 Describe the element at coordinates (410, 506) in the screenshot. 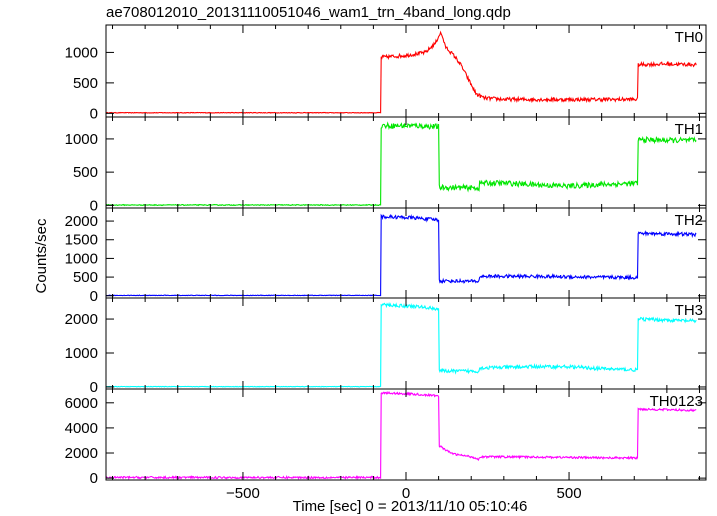

I see `x-axis-label: Time [sec] 0 = 2013/11/10 05:10:46` at that location.